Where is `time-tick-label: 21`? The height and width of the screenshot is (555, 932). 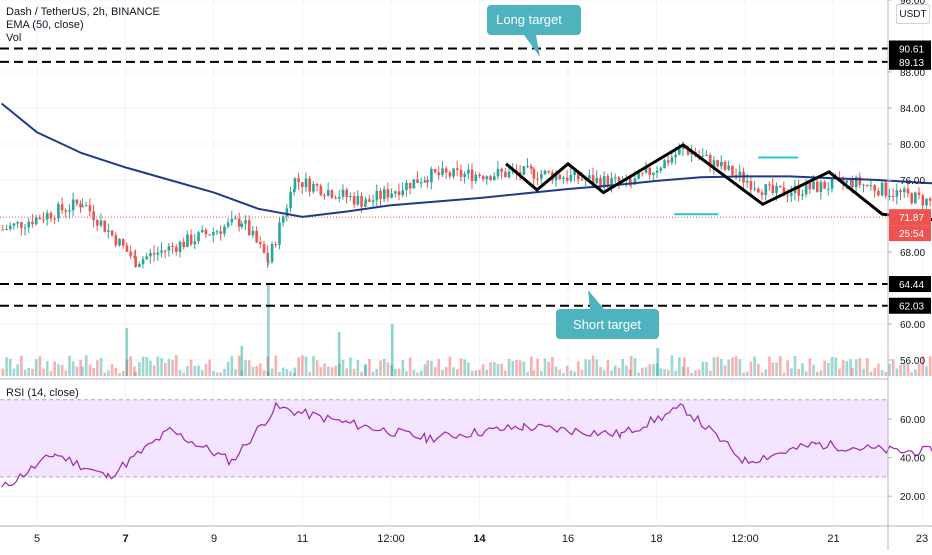 time-tick-label: 21 is located at coordinates (833, 539).